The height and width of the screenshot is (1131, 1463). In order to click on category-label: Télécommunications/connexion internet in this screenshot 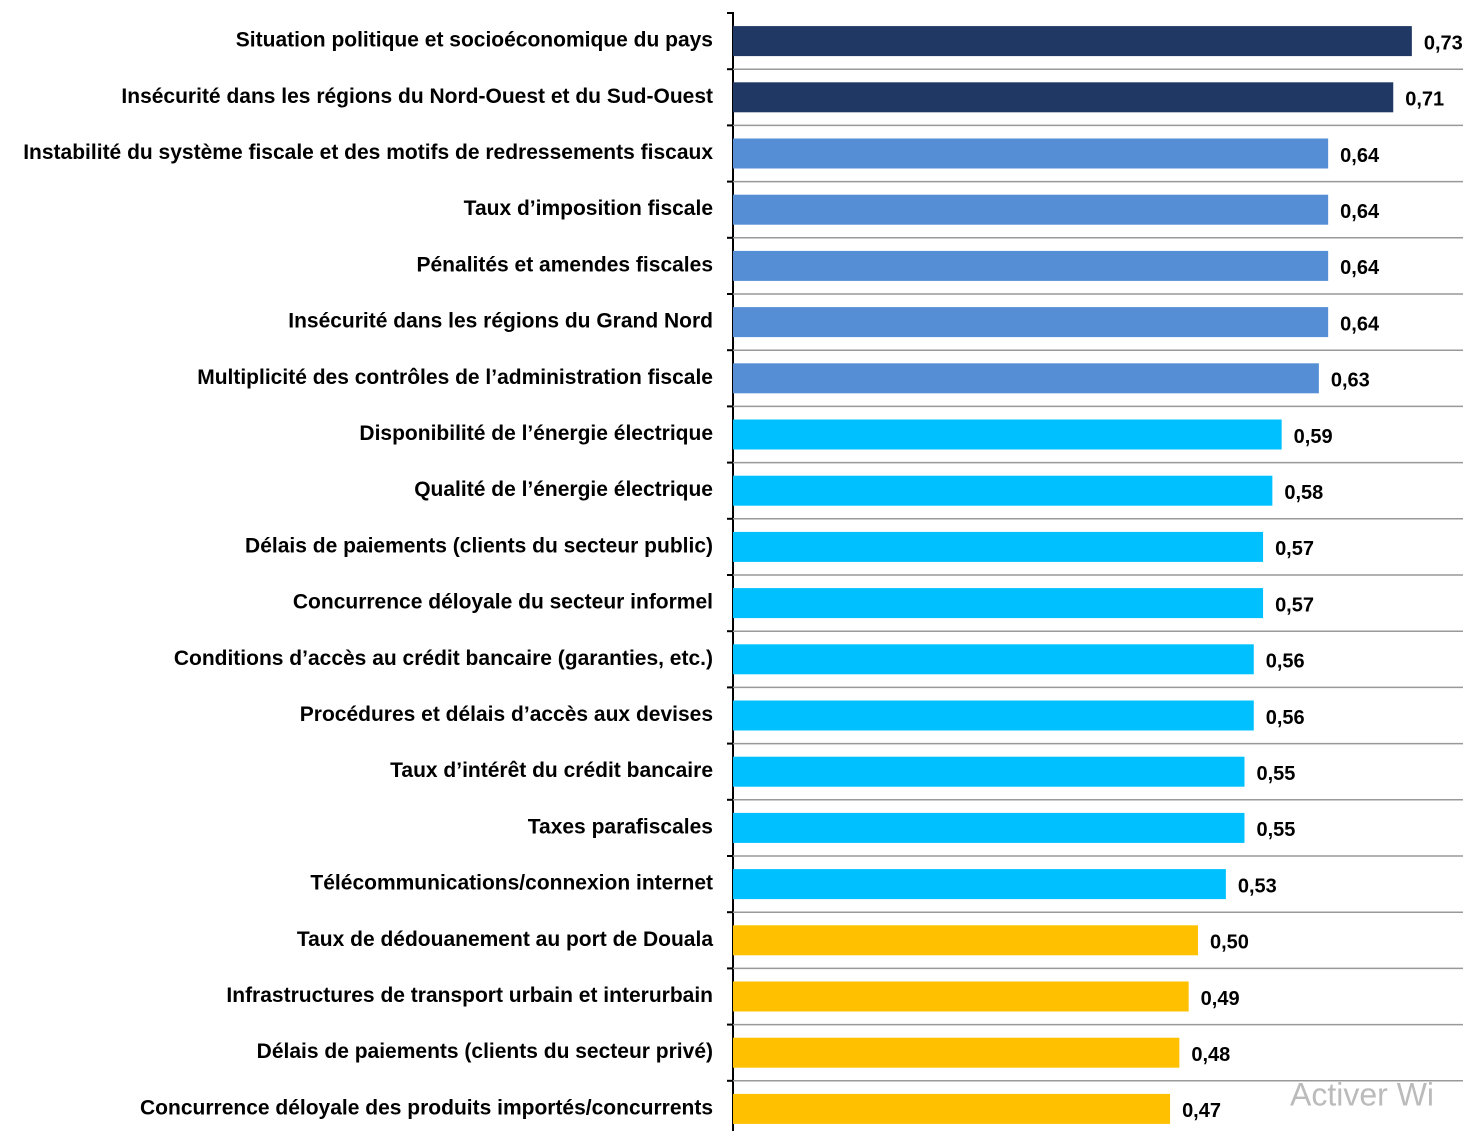, I will do `click(511, 883)`.